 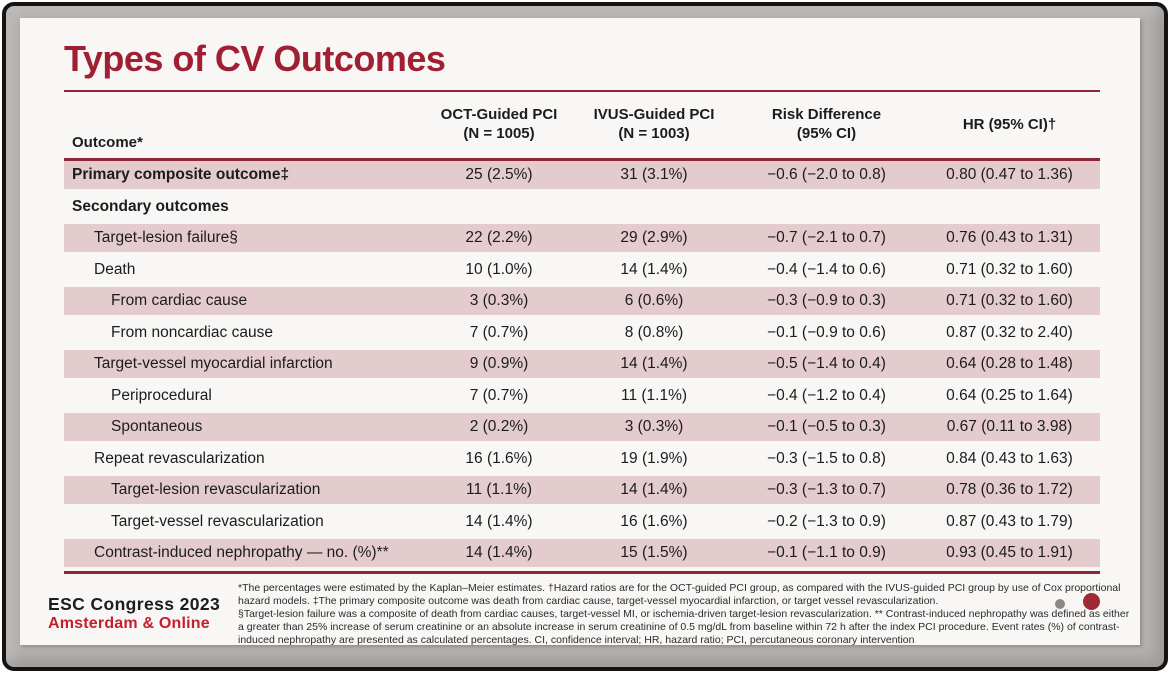 I want to click on cell-hazard_ratio: 0.67 (0.11 to 3.98), so click(x=1009, y=426).